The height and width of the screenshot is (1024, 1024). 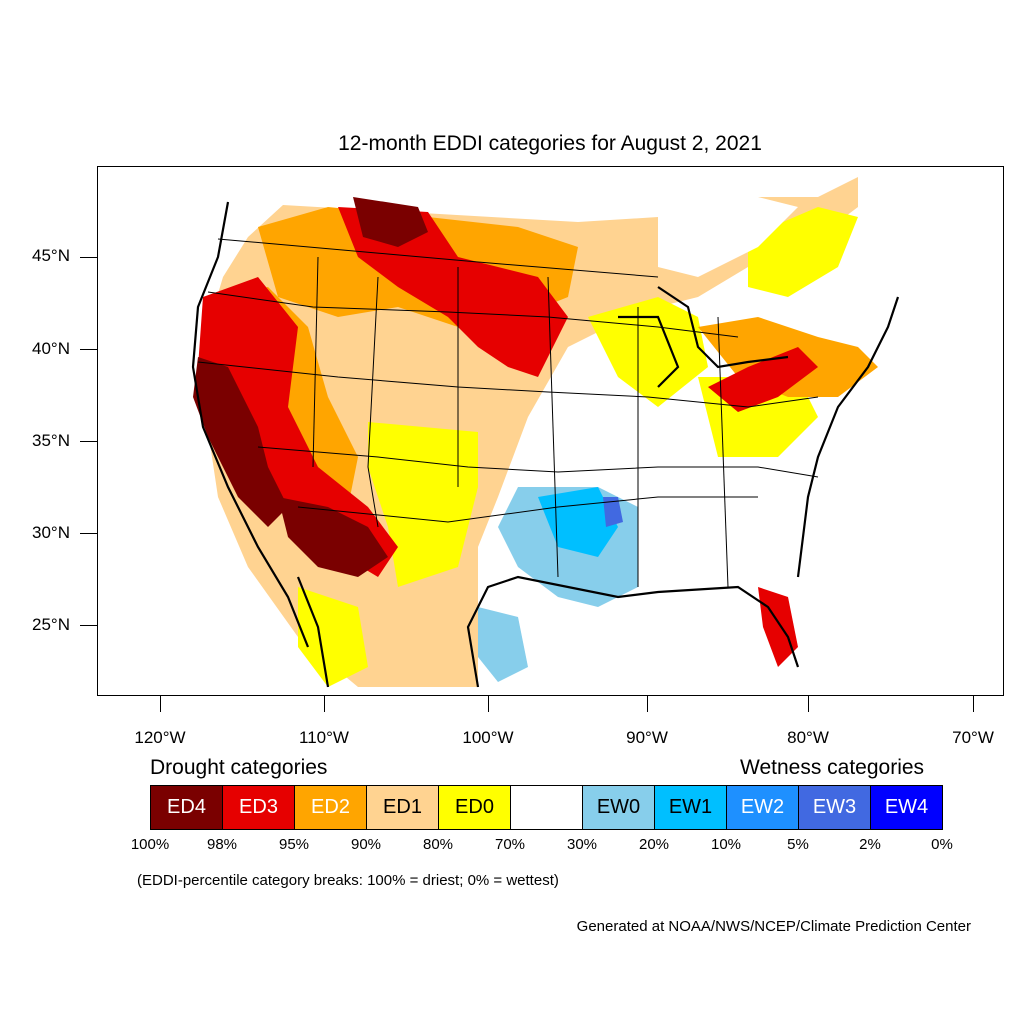 What do you see at coordinates (258, 807) in the screenshot?
I see `legend-box-ed3: ED3` at bounding box center [258, 807].